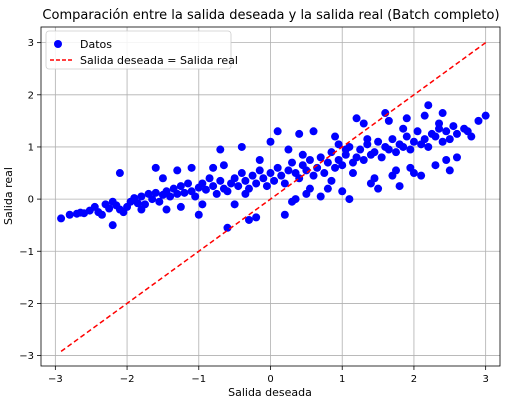  I want to click on y-tick-label: −2, so click(26, 304).